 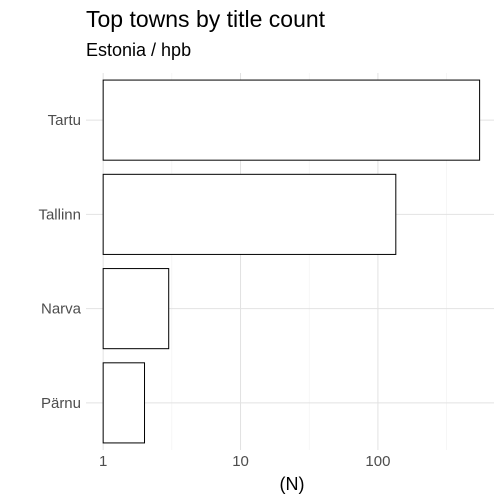 What do you see at coordinates (64, 120) in the screenshot?
I see `y-tick-label: Tartu` at bounding box center [64, 120].